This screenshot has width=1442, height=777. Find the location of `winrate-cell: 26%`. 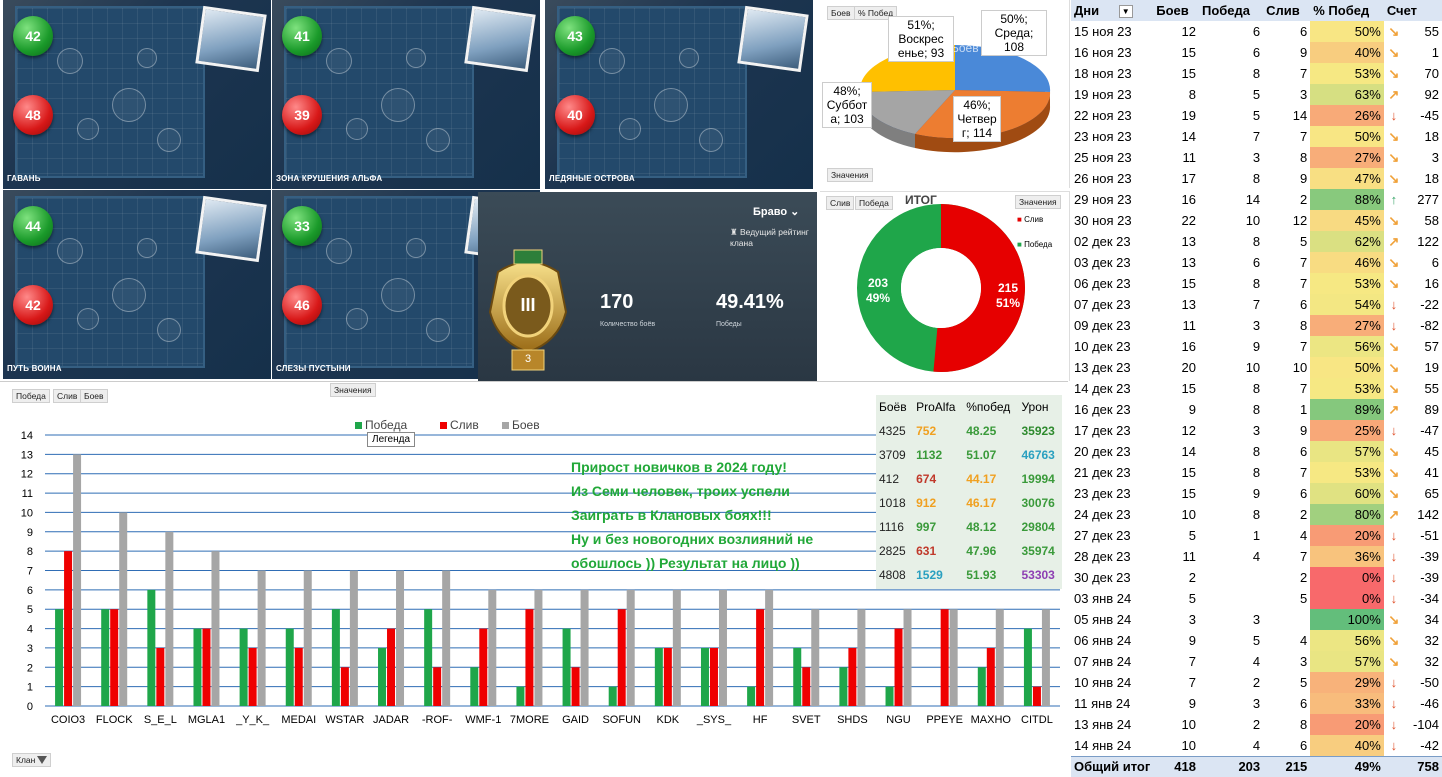

winrate-cell: 26% is located at coordinates (1347, 115).